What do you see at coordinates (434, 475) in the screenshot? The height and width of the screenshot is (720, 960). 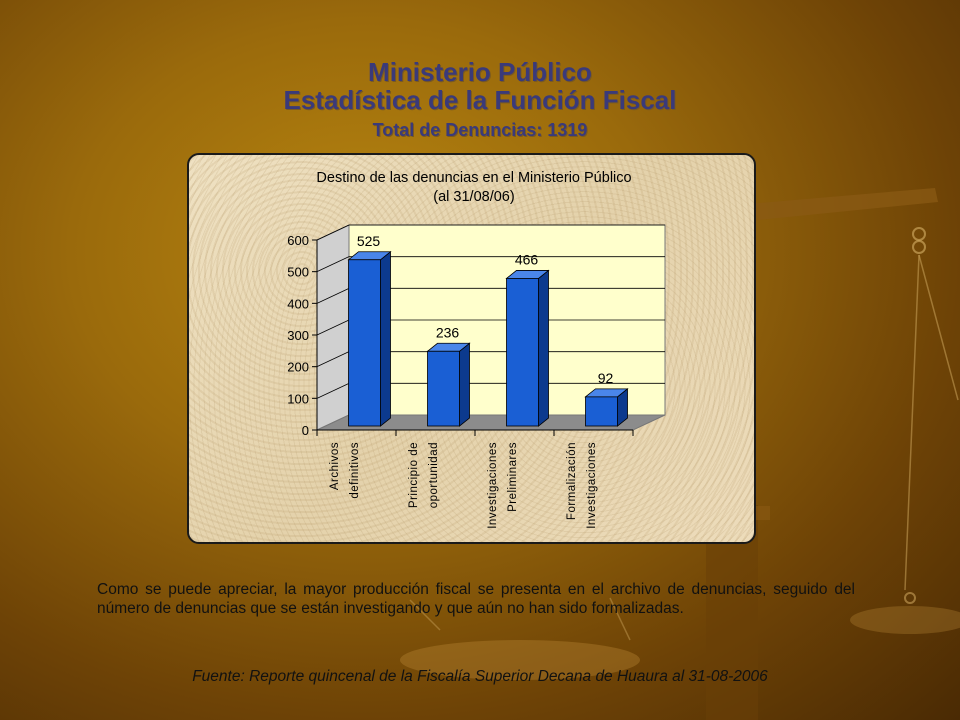 I see `x-category-label: oportunidad` at bounding box center [434, 475].